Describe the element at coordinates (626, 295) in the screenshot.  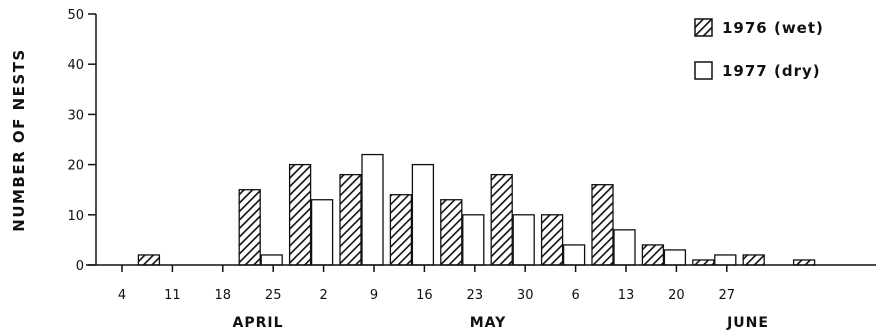
I see `x-tick-label: 13` at that location.